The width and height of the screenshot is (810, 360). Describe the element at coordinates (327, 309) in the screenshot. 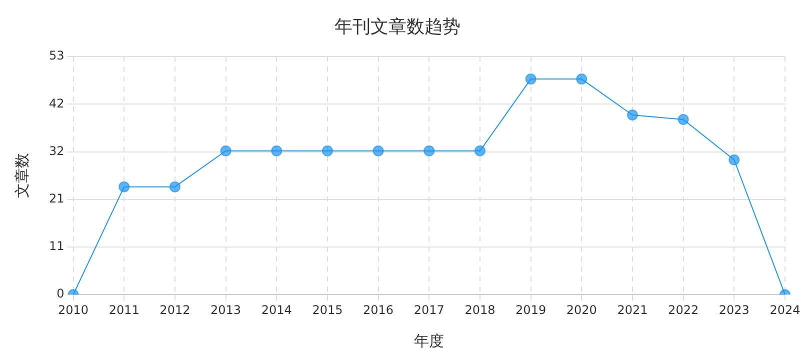

I see `x-tick-label: 2015` at that location.